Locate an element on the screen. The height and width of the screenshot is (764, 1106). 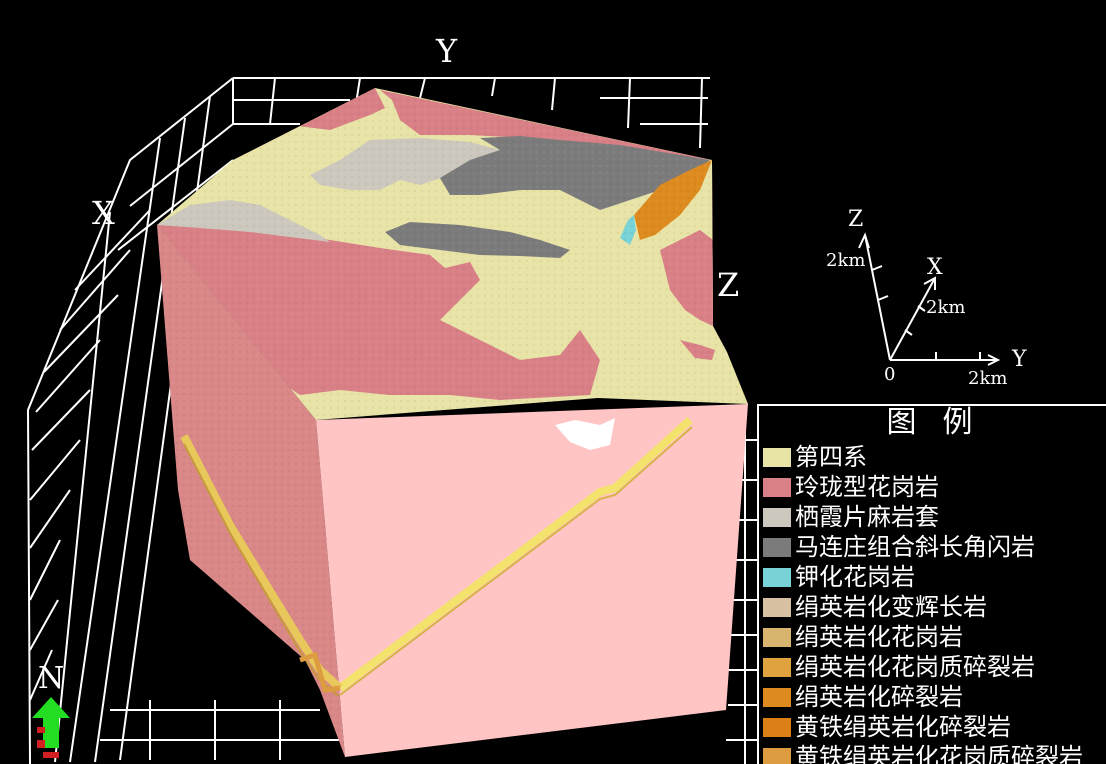
axis-label-x: X is located at coordinates (103, 213).